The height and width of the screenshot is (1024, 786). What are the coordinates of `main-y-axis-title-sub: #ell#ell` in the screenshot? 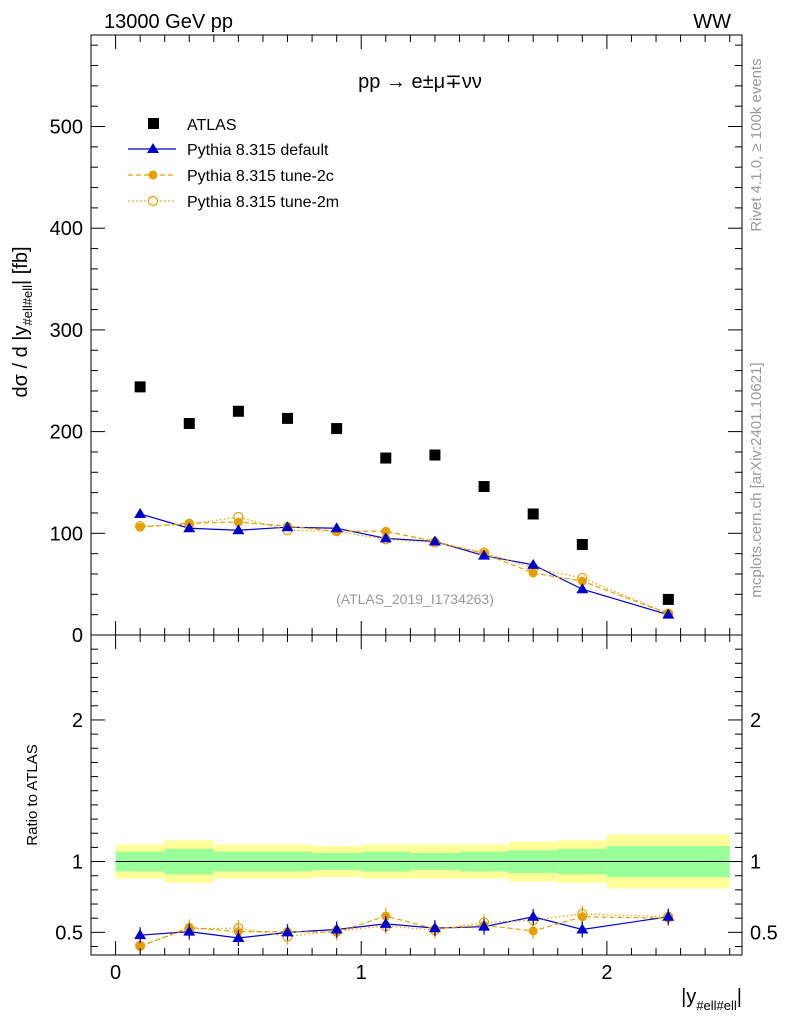 It's located at (27, 305).